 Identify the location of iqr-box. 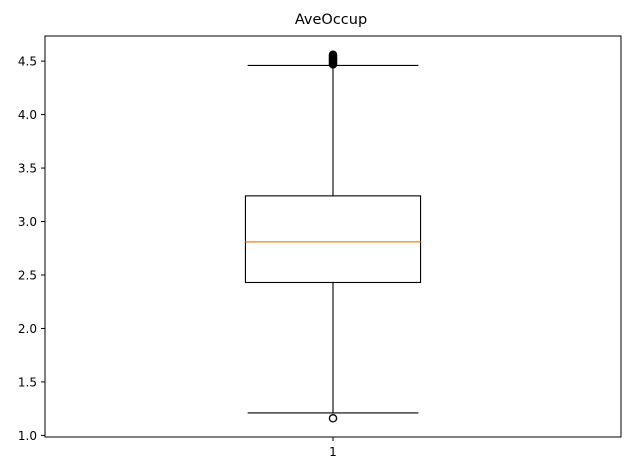
(333, 239).